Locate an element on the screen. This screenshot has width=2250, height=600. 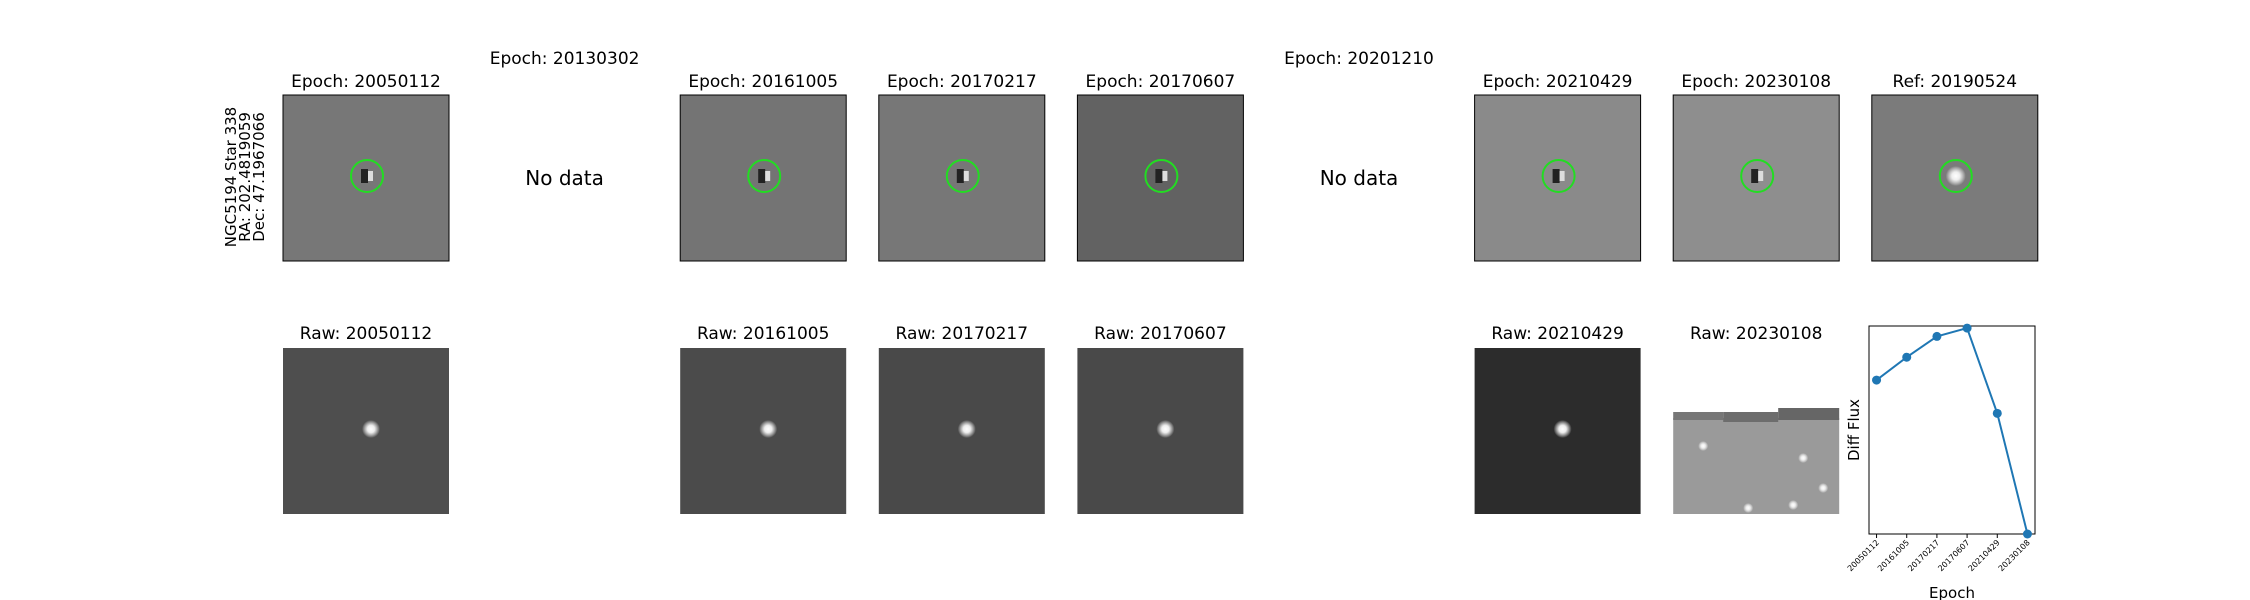
row-label: NGC5194 Star 338 is located at coordinates (231, 177).